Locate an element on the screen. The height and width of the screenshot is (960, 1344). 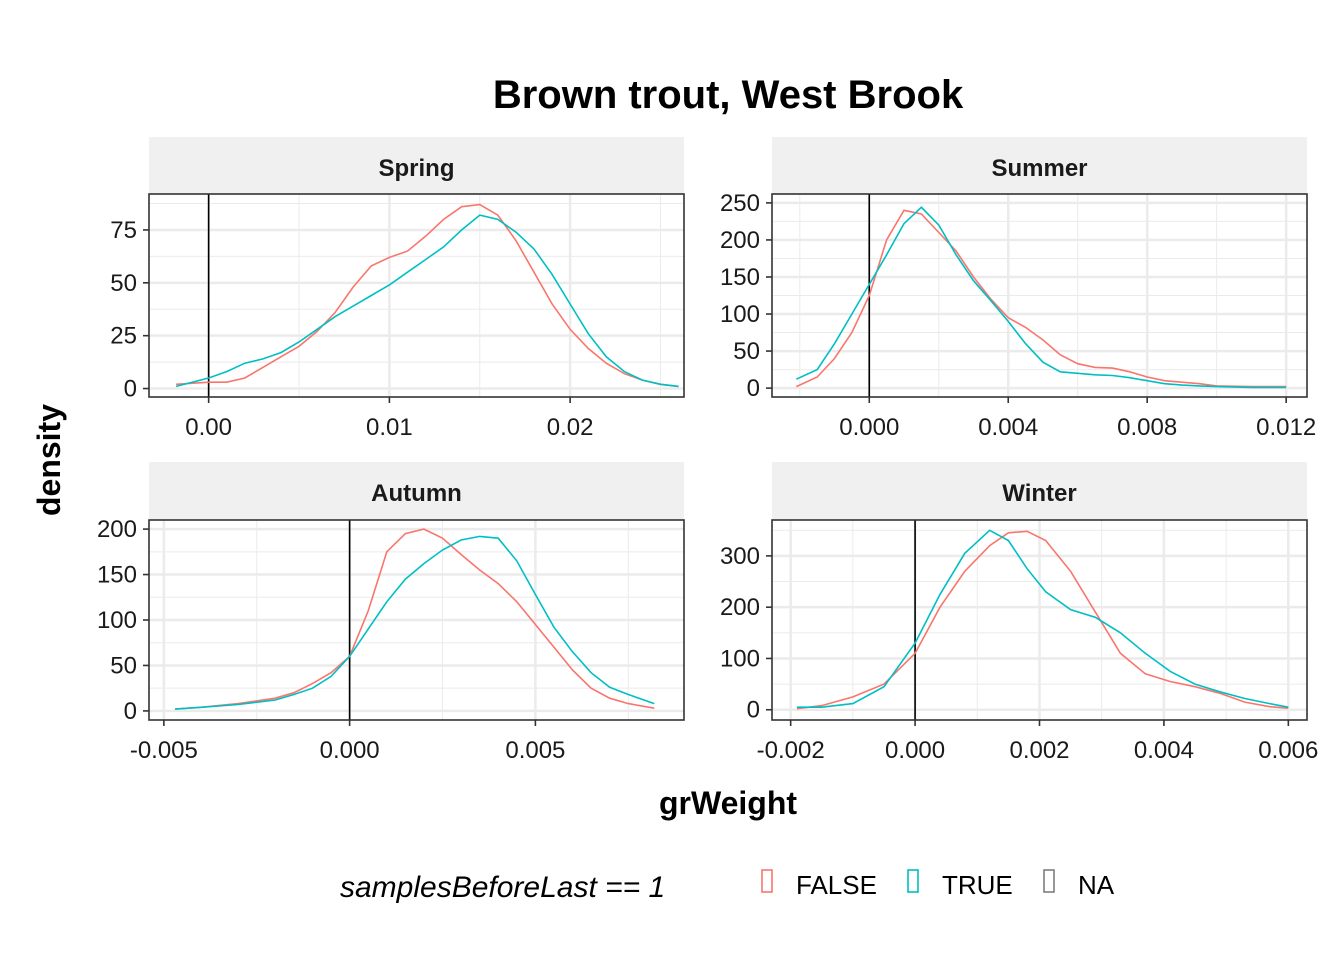
x-tick-label: 0.01 is located at coordinates (389, 427).